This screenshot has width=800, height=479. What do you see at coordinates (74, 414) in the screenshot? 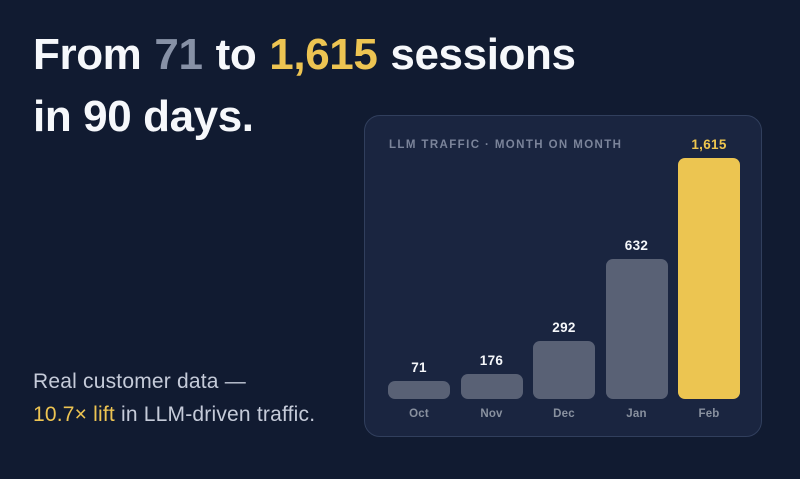
I see `footnote-lift-highlight: 10.7× lift` at bounding box center [74, 414].